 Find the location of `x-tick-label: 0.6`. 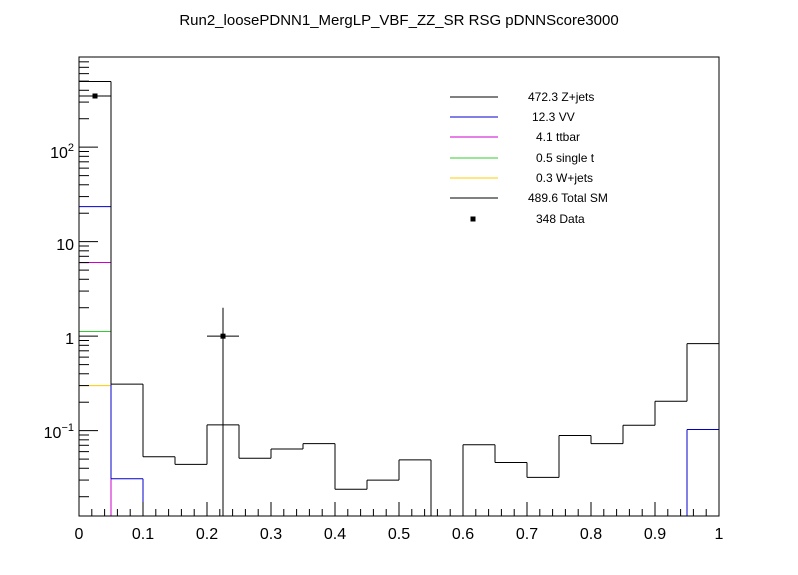

x-tick-label: 0.6 is located at coordinates (463, 534).